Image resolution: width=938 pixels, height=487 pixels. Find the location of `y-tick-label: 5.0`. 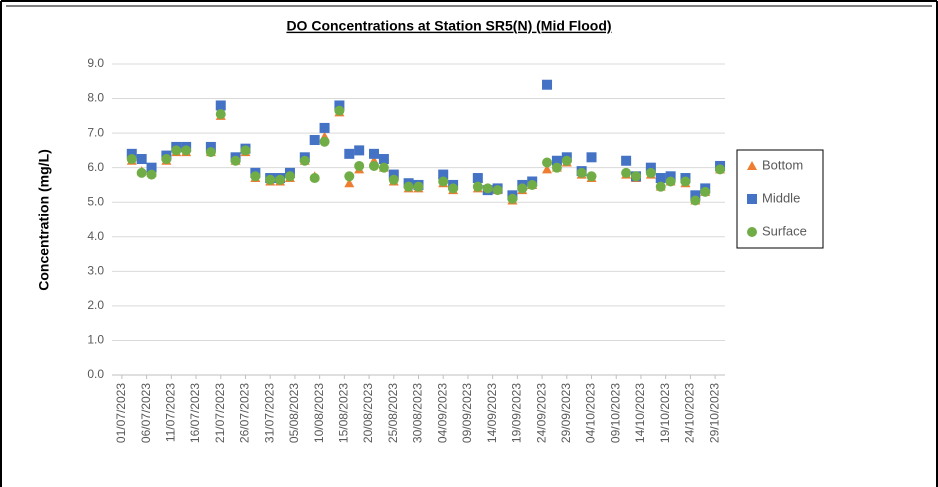

y-tick-label: 5.0 is located at coordinates (95, 201).